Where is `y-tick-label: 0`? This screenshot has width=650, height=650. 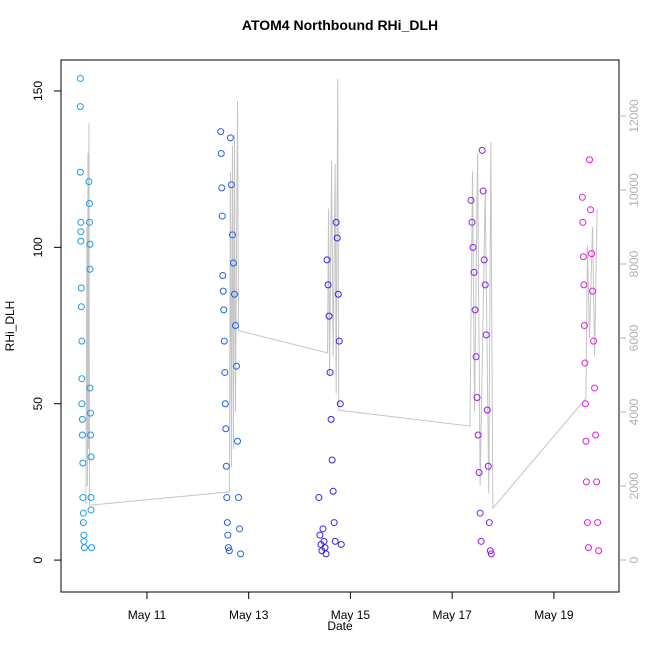
y-tick-label: 0 is located at coordinates (38, 559).